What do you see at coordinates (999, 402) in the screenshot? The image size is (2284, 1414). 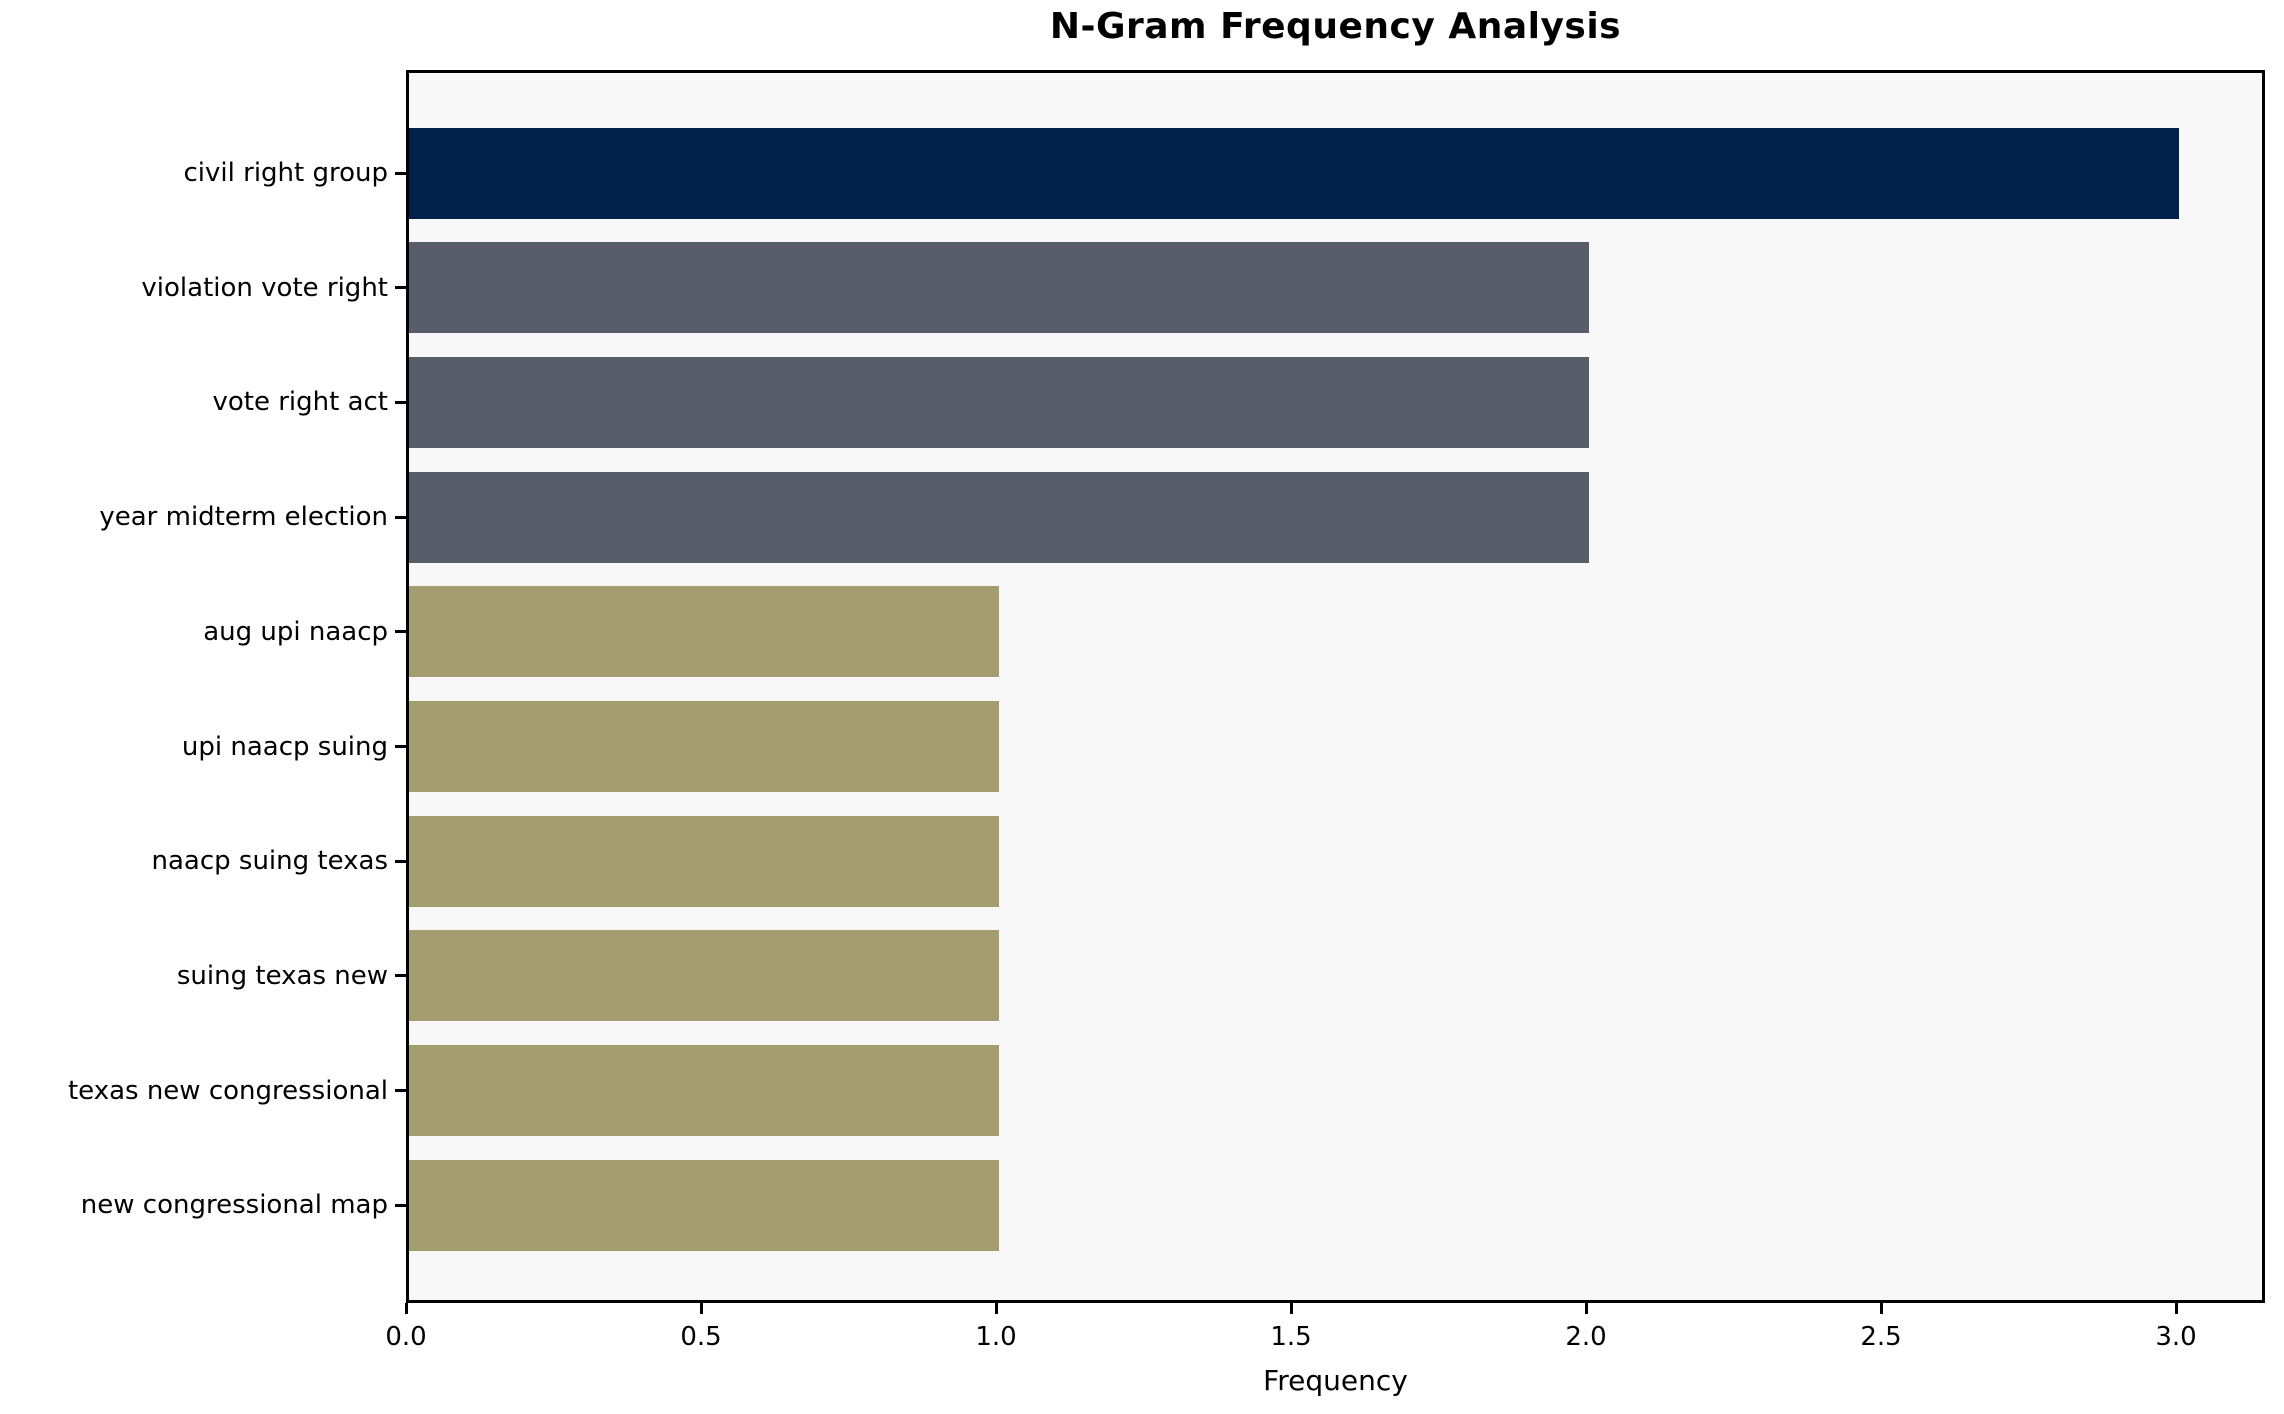 I see `bar-vote-right-act` at bounding box center [999, 402].